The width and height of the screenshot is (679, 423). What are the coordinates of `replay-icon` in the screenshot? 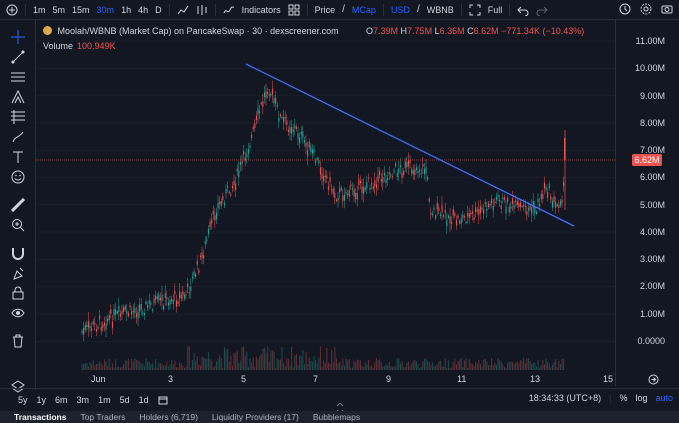 It's located at (625, 9).